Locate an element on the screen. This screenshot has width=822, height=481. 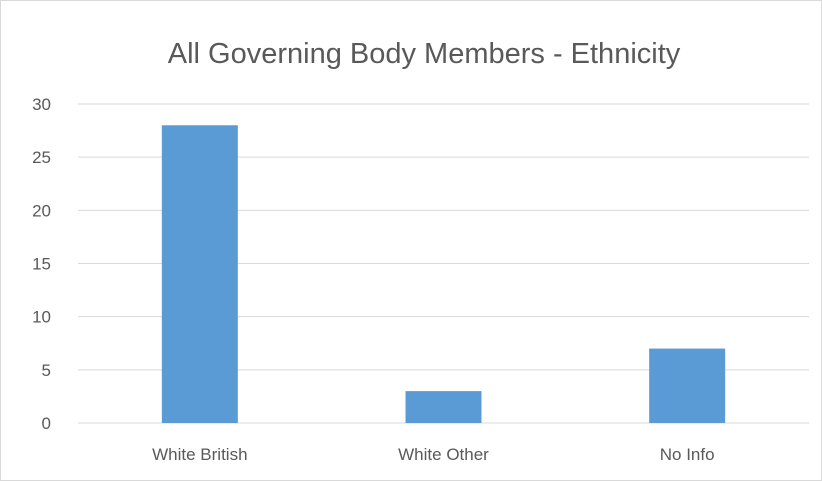
x-tick-label-no-info: No Info is located at coordinates (687, 454).